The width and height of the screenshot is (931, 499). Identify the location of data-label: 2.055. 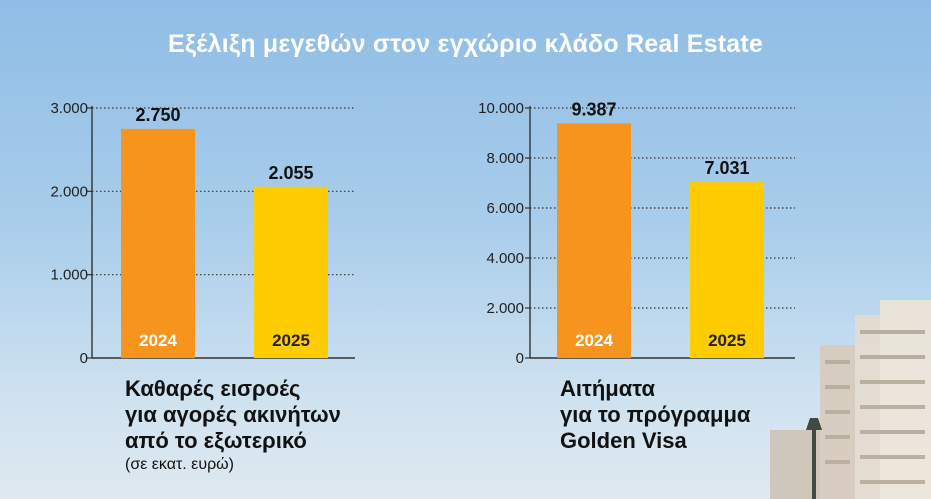
(290, 173).